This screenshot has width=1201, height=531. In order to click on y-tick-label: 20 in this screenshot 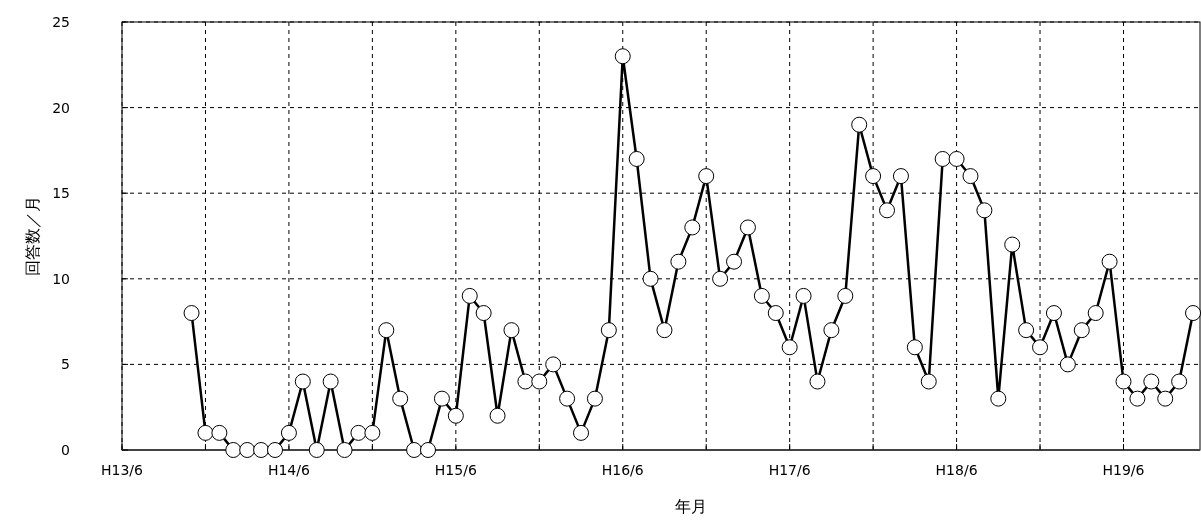, I will do `click(61, 107)`.